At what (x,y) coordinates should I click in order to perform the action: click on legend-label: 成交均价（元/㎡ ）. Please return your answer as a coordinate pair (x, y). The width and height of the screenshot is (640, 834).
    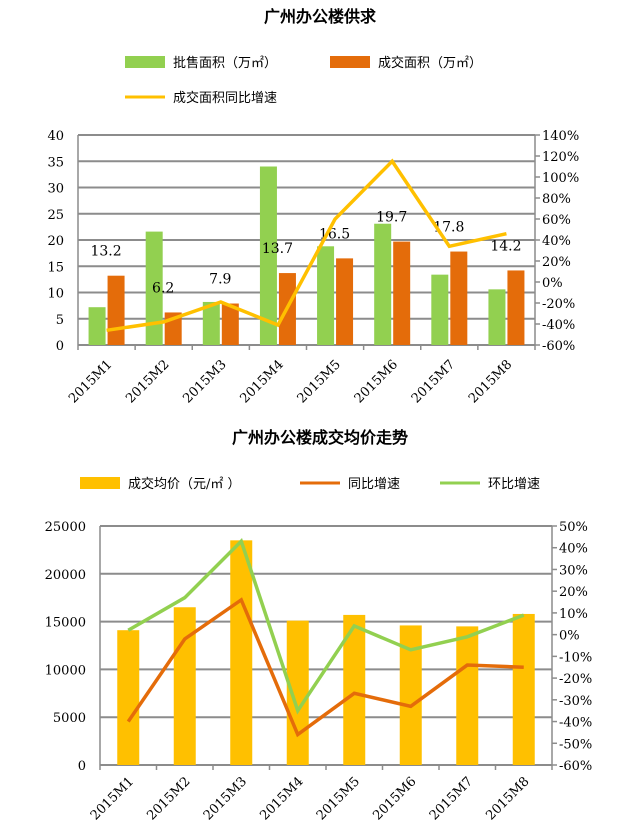
    Looking at the image, I should click on (184, 484).